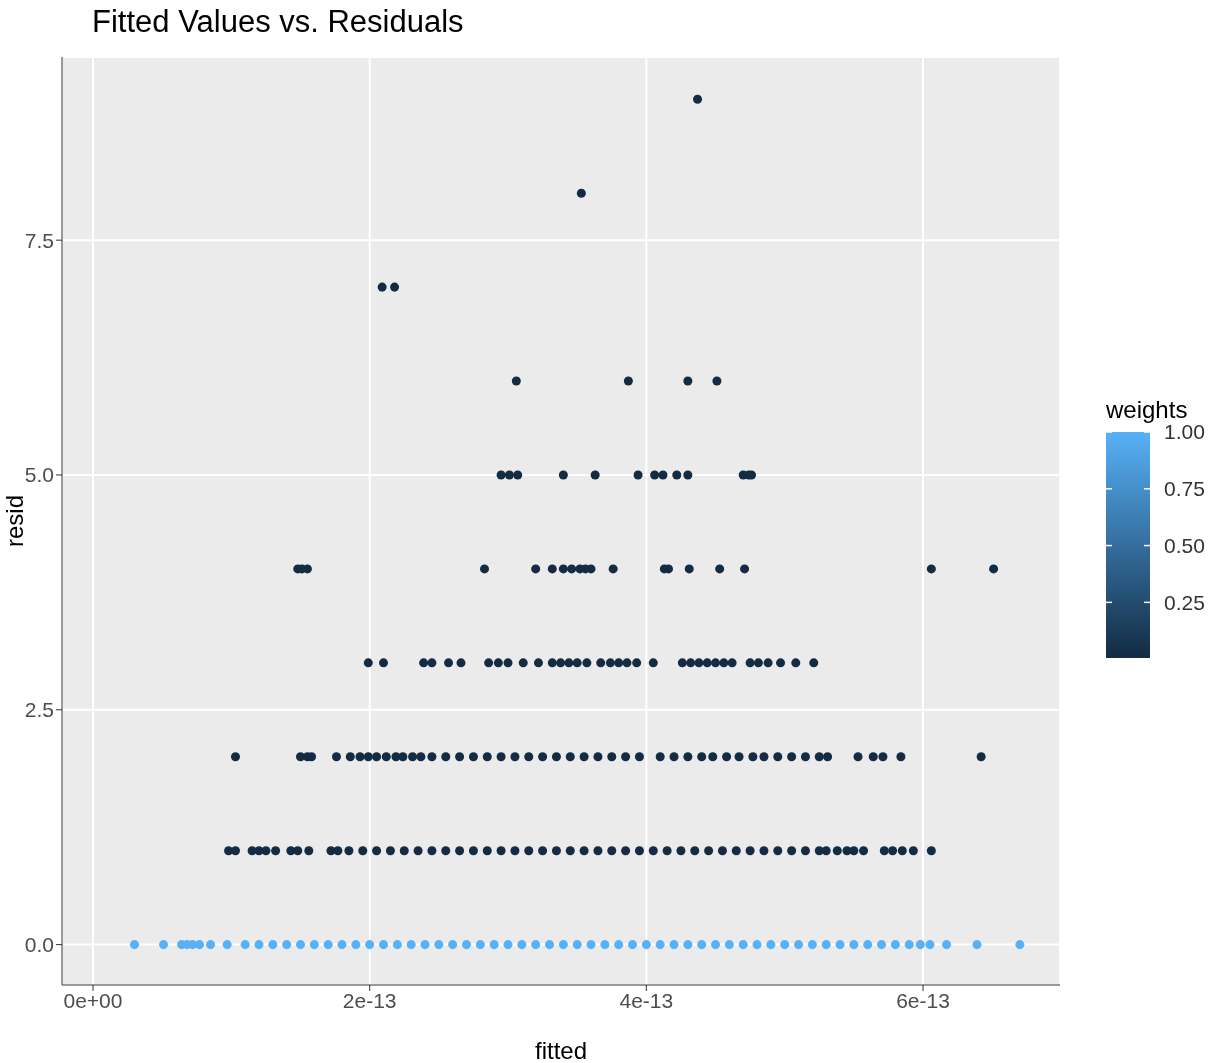 The height and width of the screenshot is (1063, 1223). What do you see at coordinates (561, 1050) in the screenshot?
I see `x-axis-title: fitted` at bounding box center [561, 1050].